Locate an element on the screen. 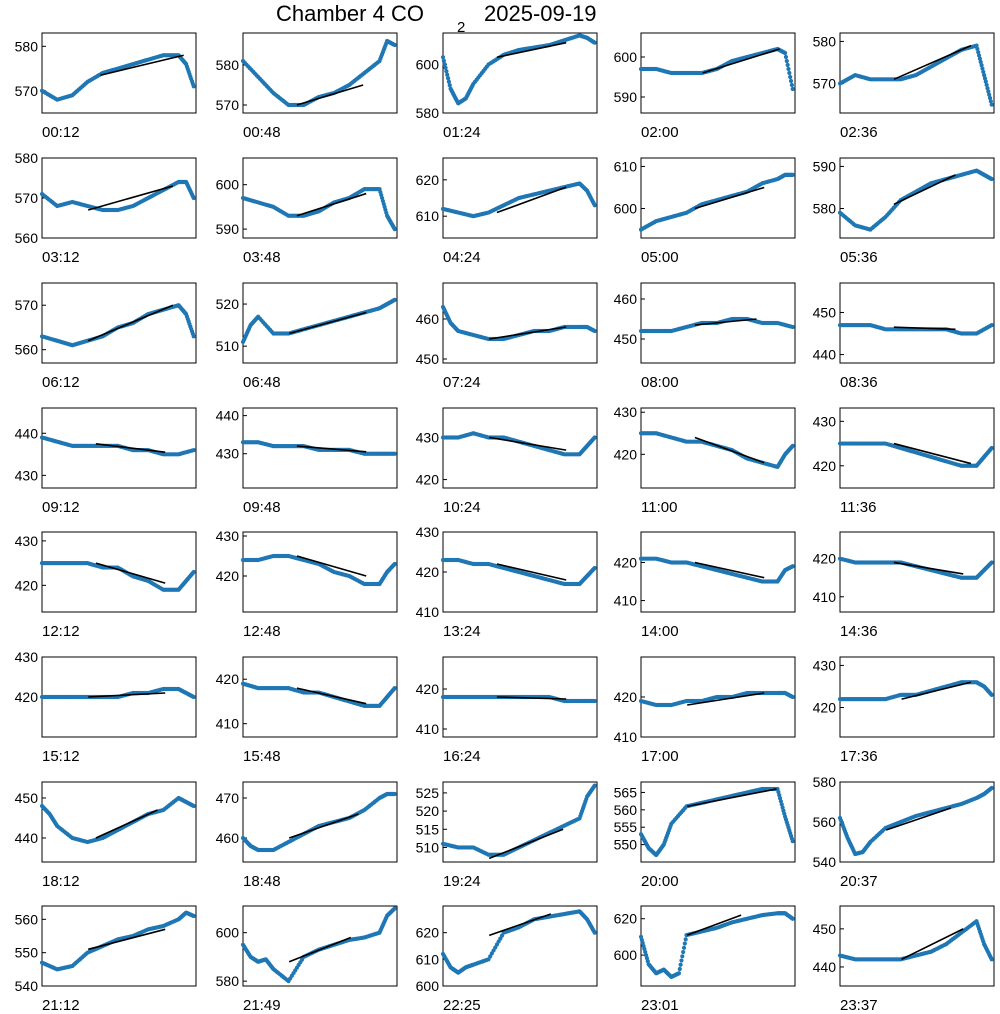 The height and width of the screenshot is (1014, 1000). panel-1324: 410 420 430 13:24 is located at coordinates (507, 582).